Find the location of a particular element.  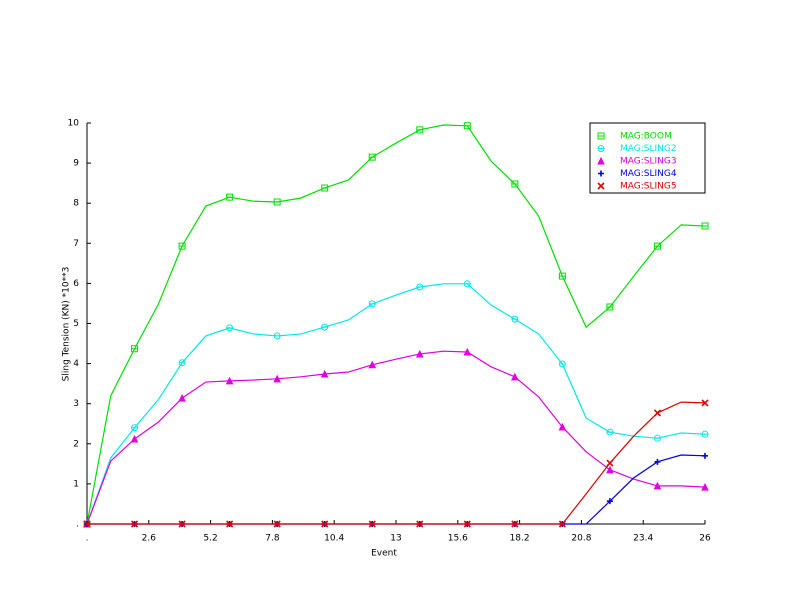

y-tick-label: . is located at coordinates (77, 525).